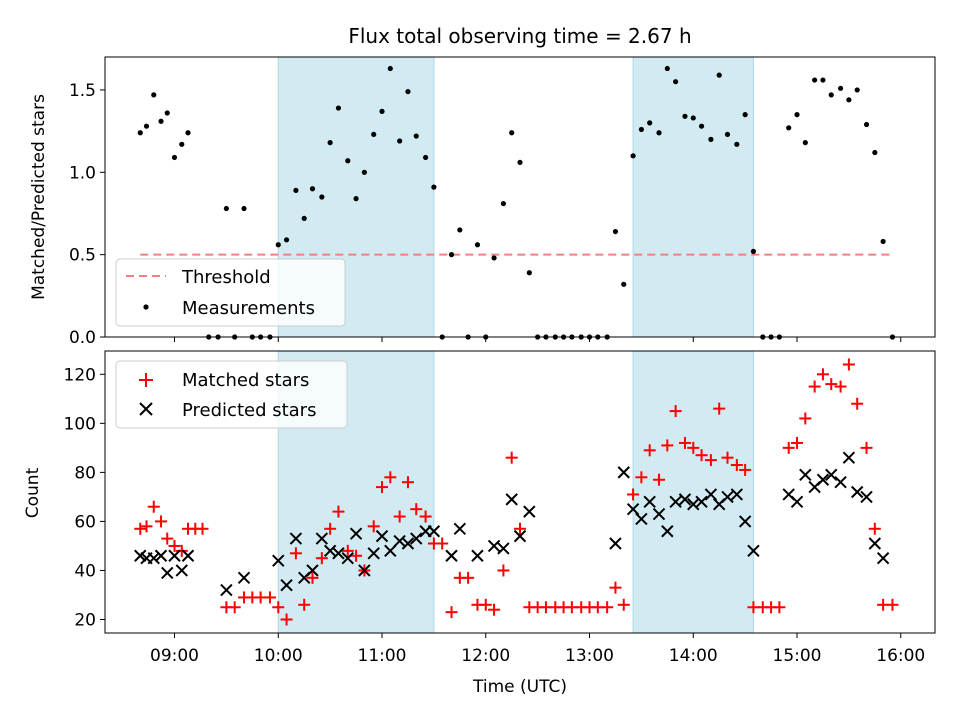 This screenshot has height=724, width=960. I want to click on x-tick-label: 09:00, so click(174, 656).